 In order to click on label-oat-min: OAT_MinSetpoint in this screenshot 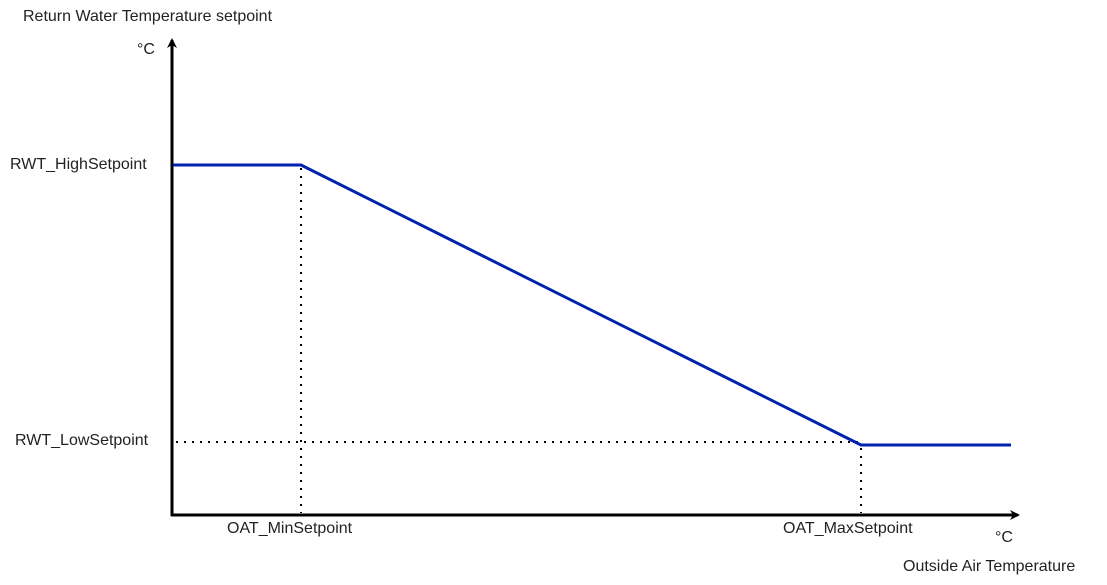, I will do `click(290, 528)`.